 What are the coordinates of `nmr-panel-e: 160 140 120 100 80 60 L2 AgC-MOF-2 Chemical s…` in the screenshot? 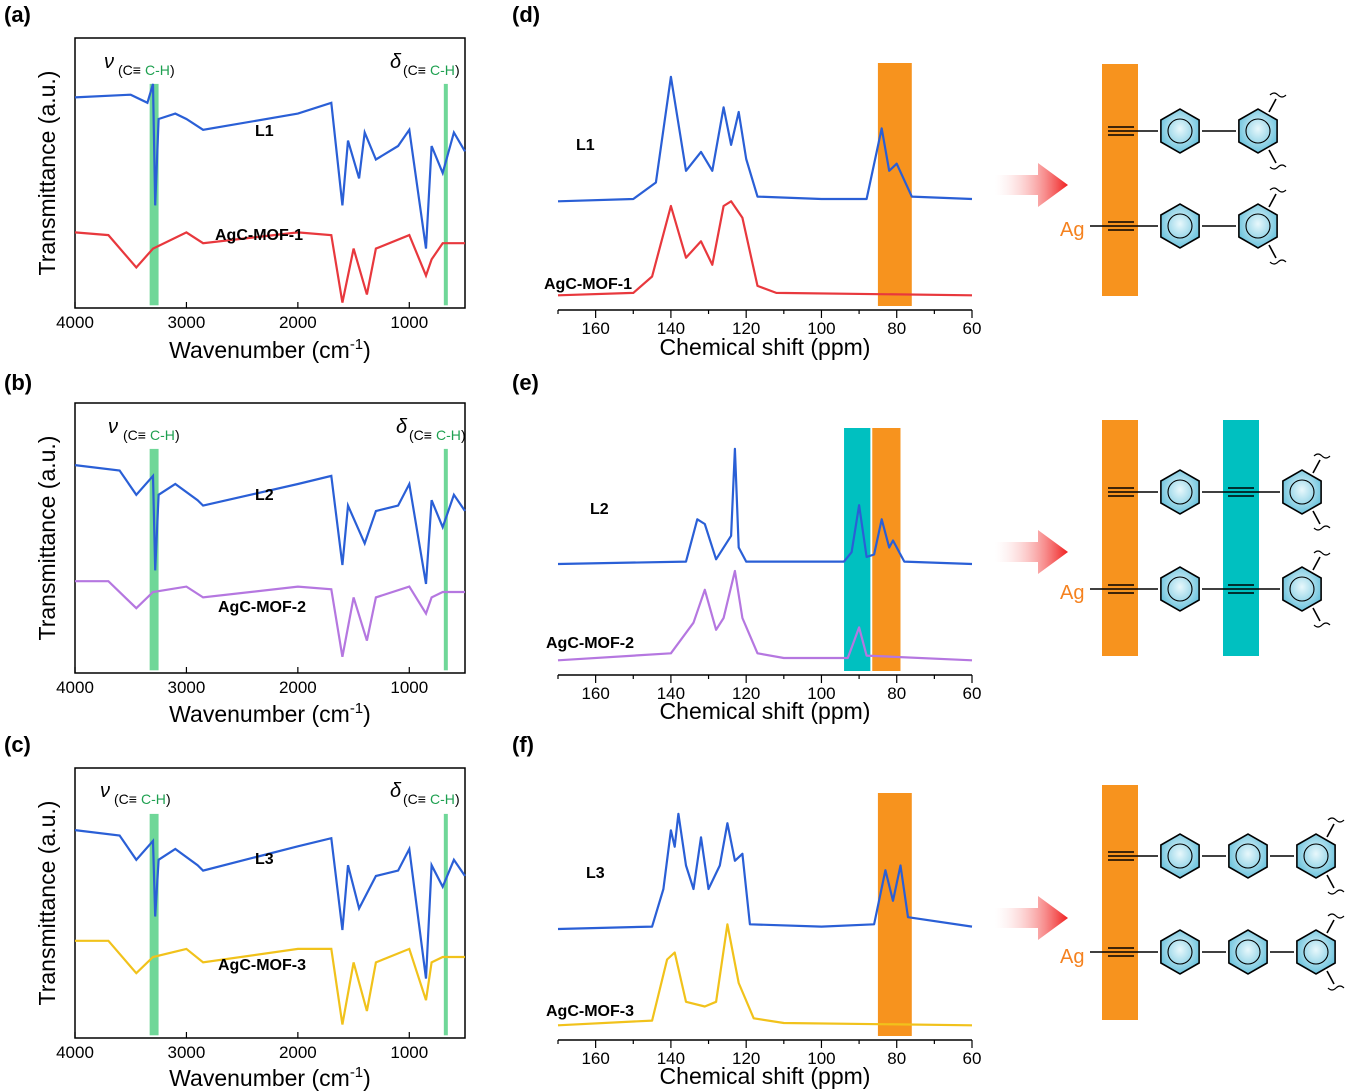 It's located at (763, 576).